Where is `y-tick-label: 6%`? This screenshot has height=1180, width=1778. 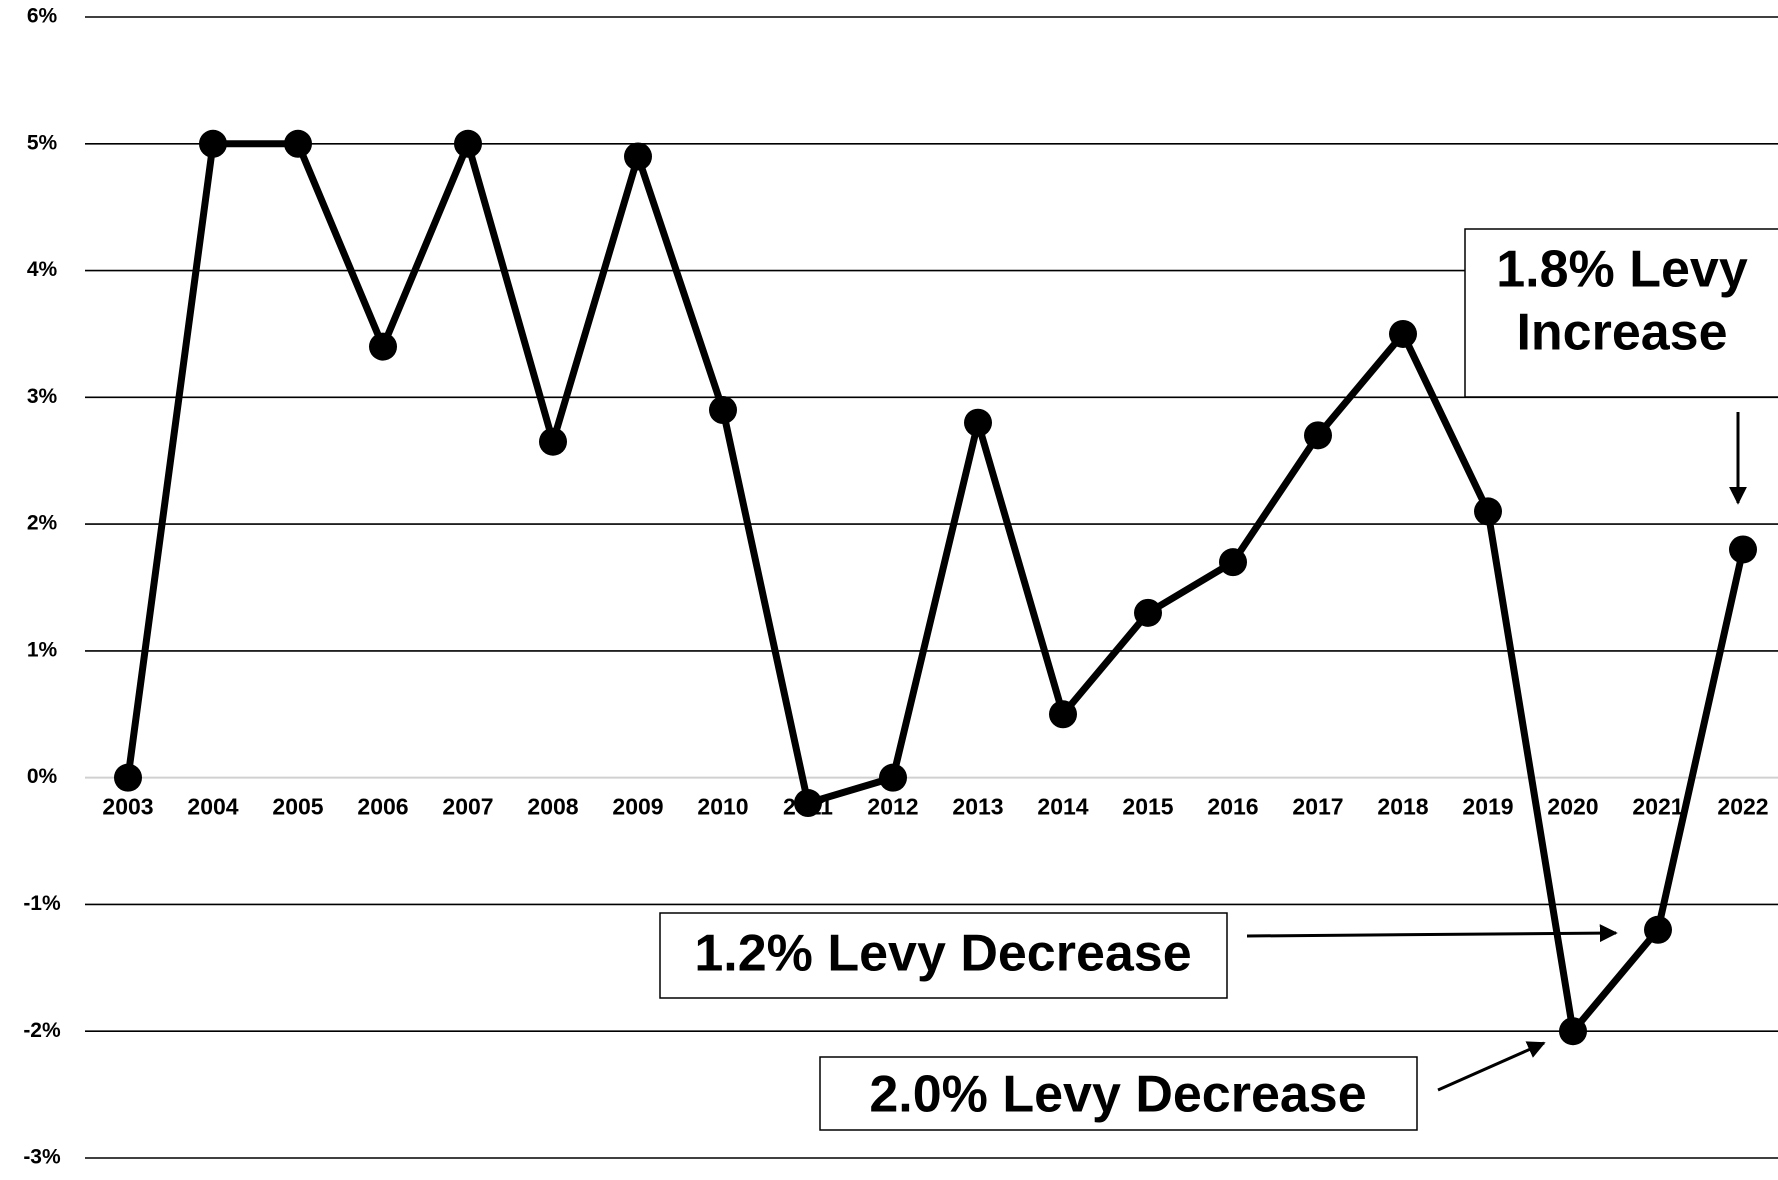 y-tick-label: 6% is located at coordinates (42, 16).